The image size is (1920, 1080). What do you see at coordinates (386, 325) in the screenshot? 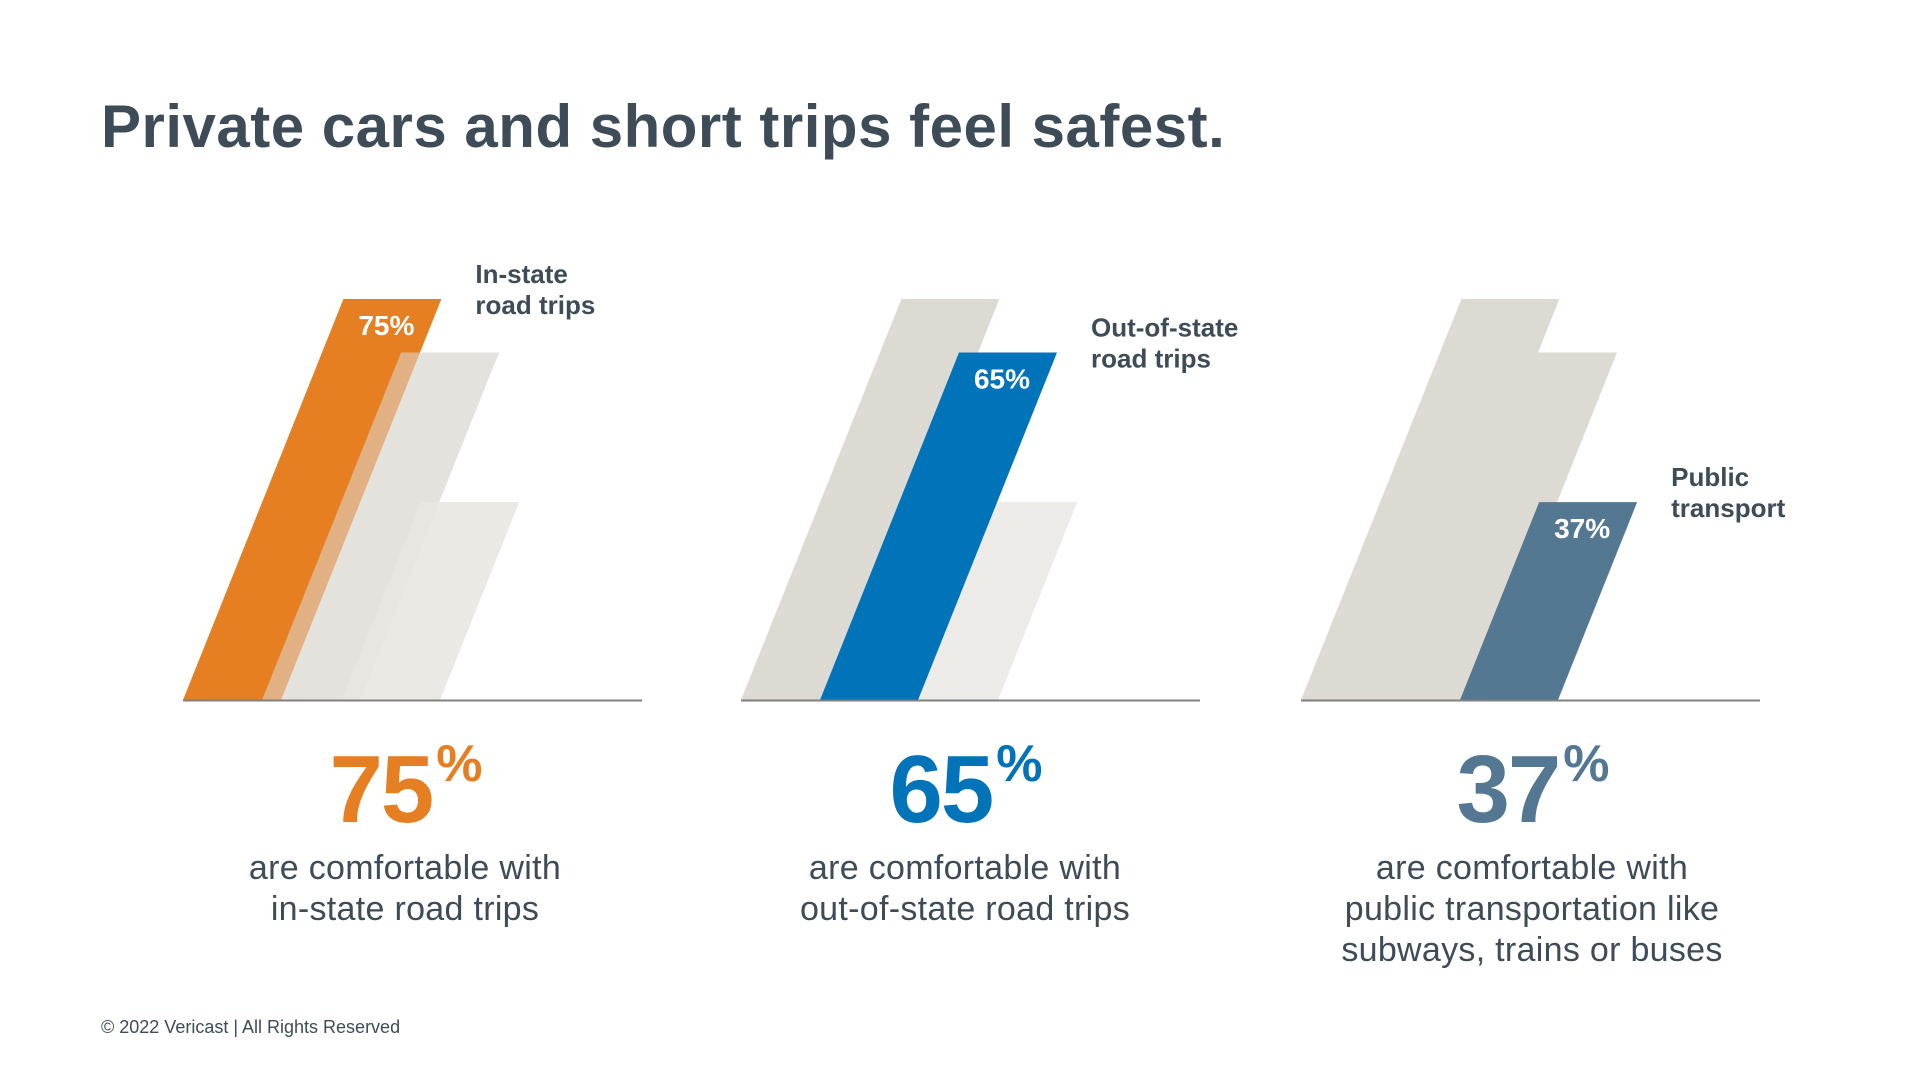
I see `data-label: 75%` at bounding box center [386, 325].